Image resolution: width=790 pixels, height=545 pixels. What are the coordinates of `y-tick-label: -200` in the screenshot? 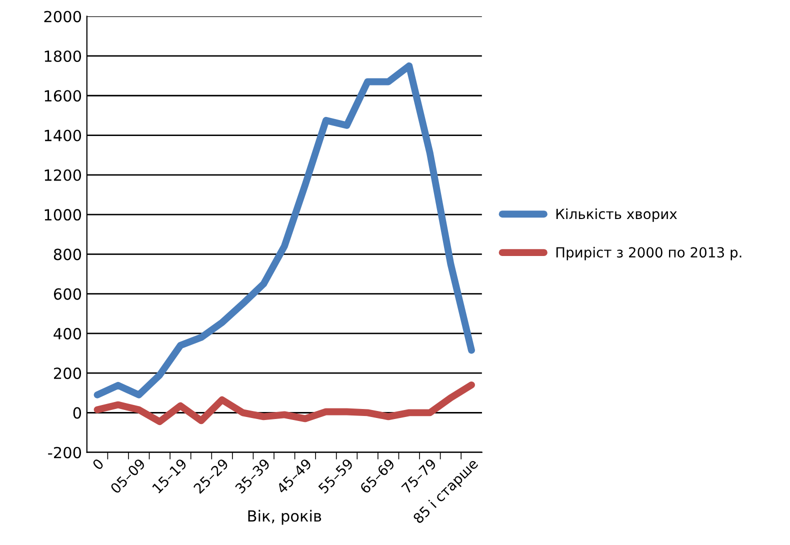 It's located at (65, 452).